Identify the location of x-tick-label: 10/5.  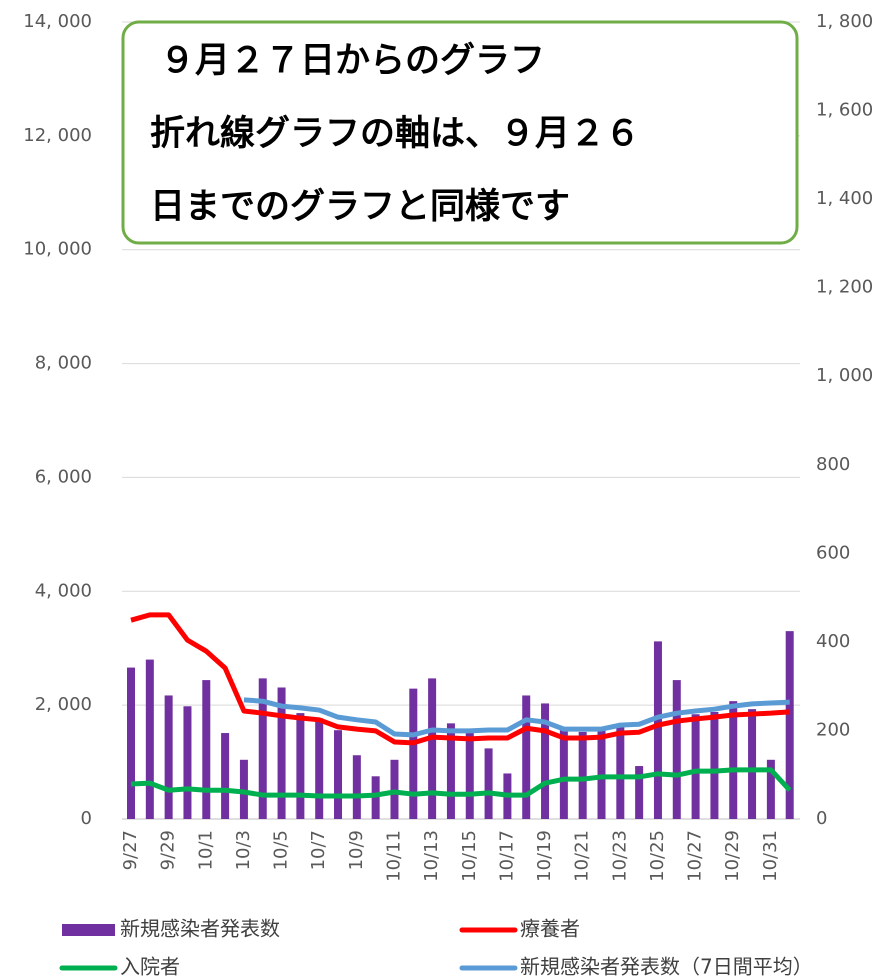
(281, 850).